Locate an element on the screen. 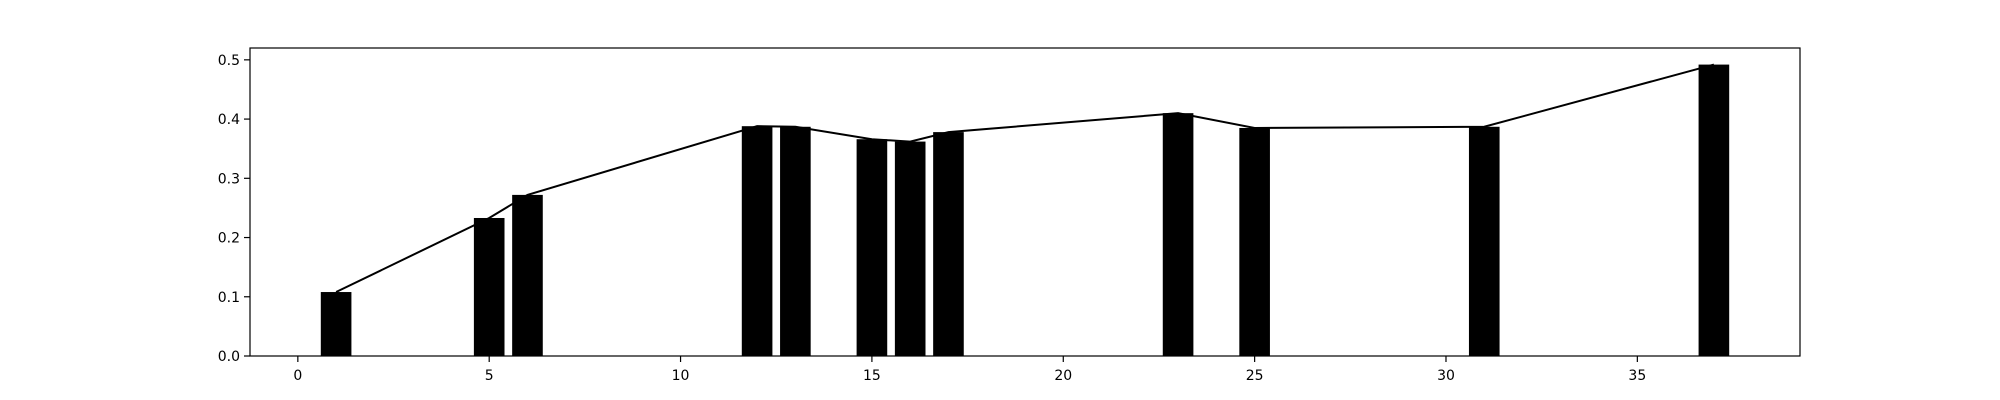 This screenshot has height=400, width=2000. x-tick-label: 0 is located at coordinates (297, 376).